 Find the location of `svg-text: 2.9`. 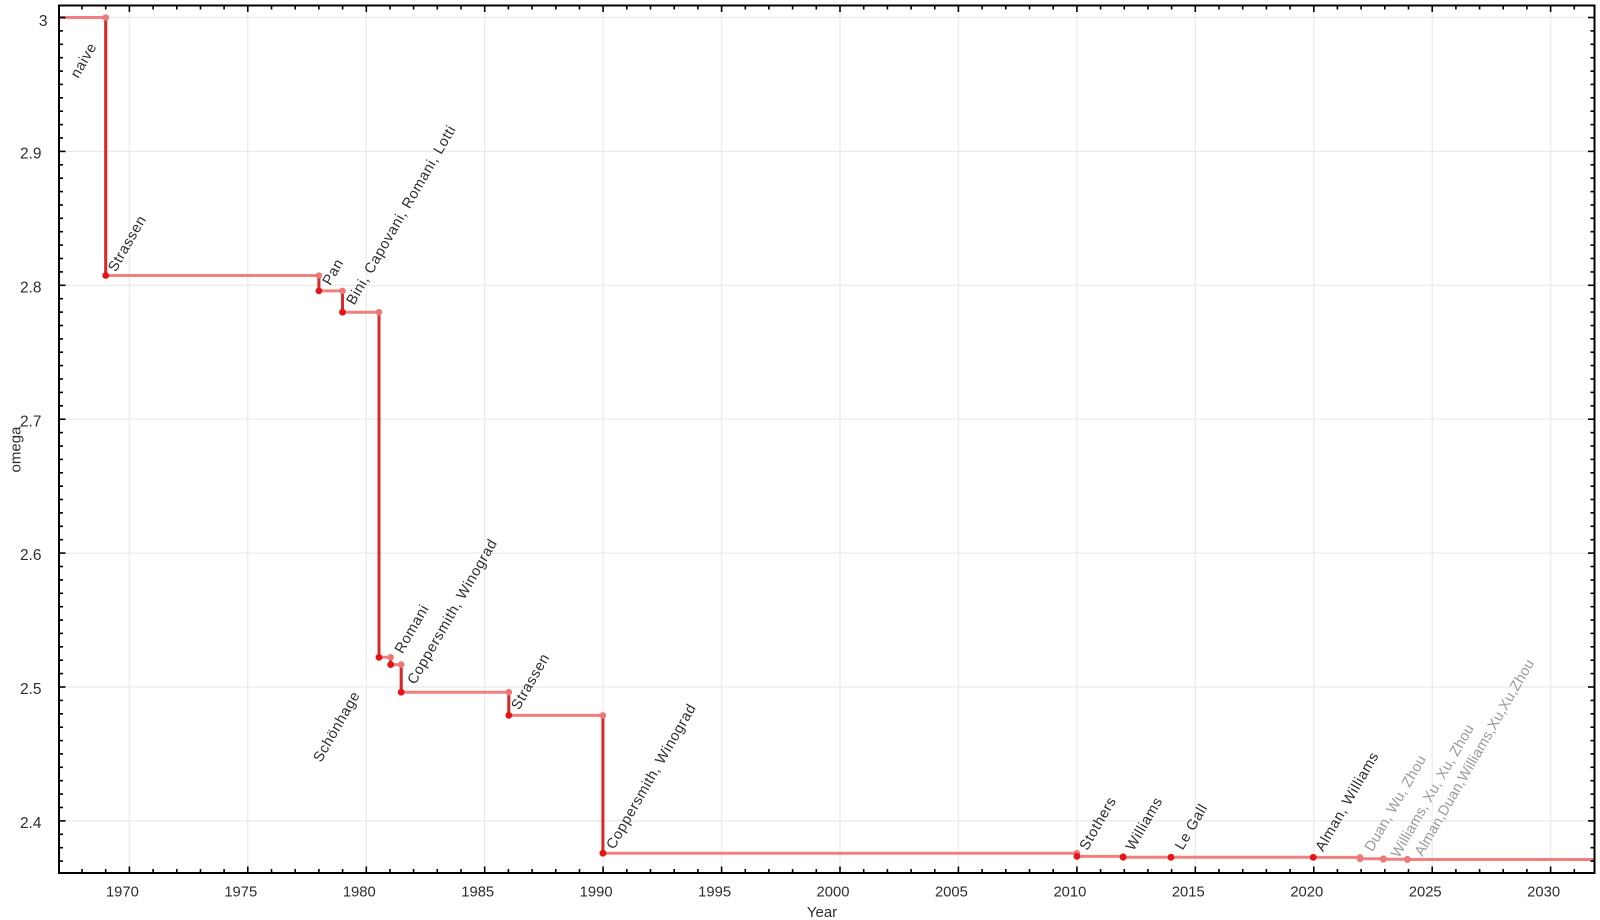

svg-text: 2.9 is located at coordinates (31, 154).